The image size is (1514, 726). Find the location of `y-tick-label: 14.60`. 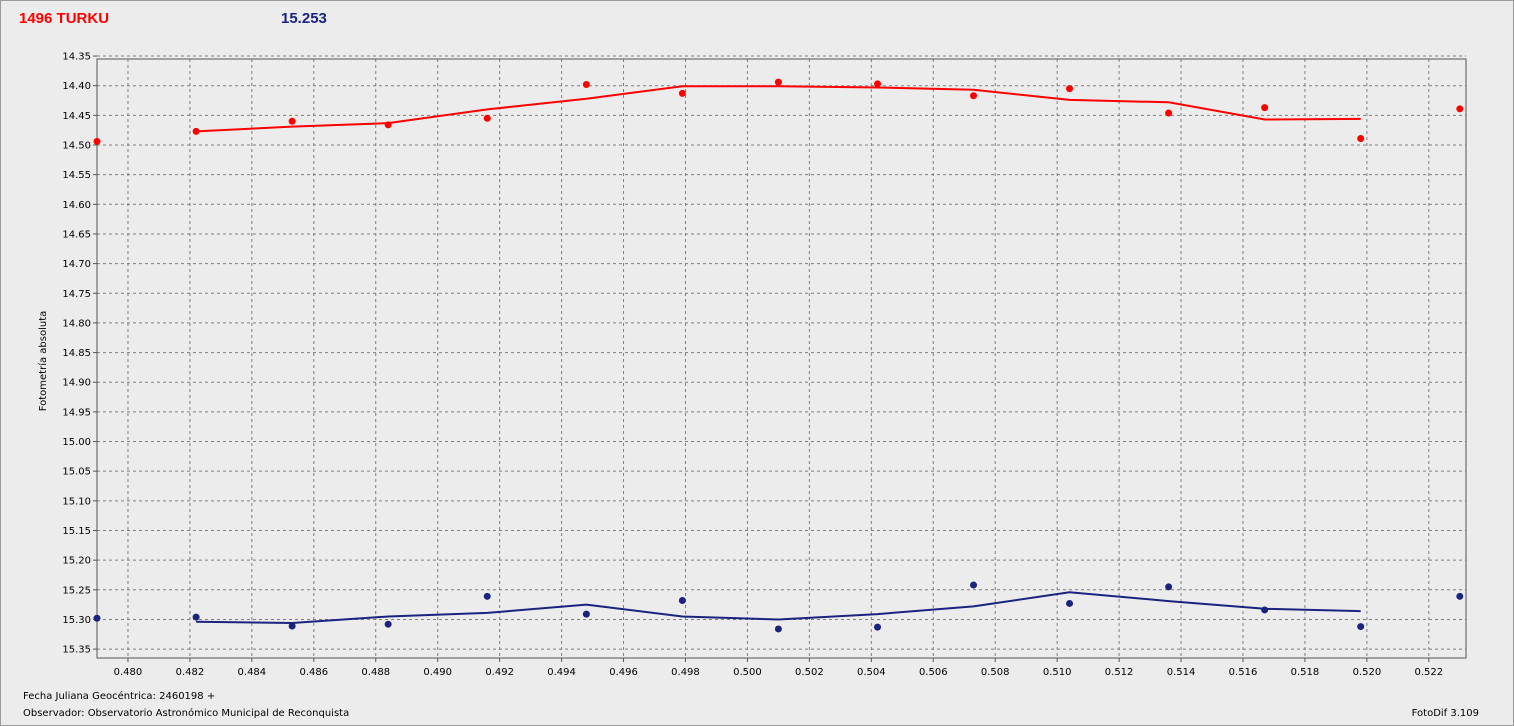

y-tick-label: 14.60 is located at coordinates (76, 205).